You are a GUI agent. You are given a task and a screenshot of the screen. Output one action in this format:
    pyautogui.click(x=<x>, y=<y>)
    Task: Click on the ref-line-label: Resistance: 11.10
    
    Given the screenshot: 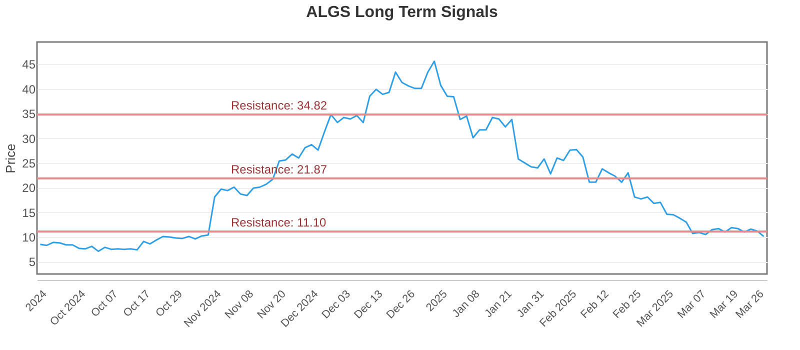 What is the action you would take?
    pyautogui.click(x=278, y=223)
    